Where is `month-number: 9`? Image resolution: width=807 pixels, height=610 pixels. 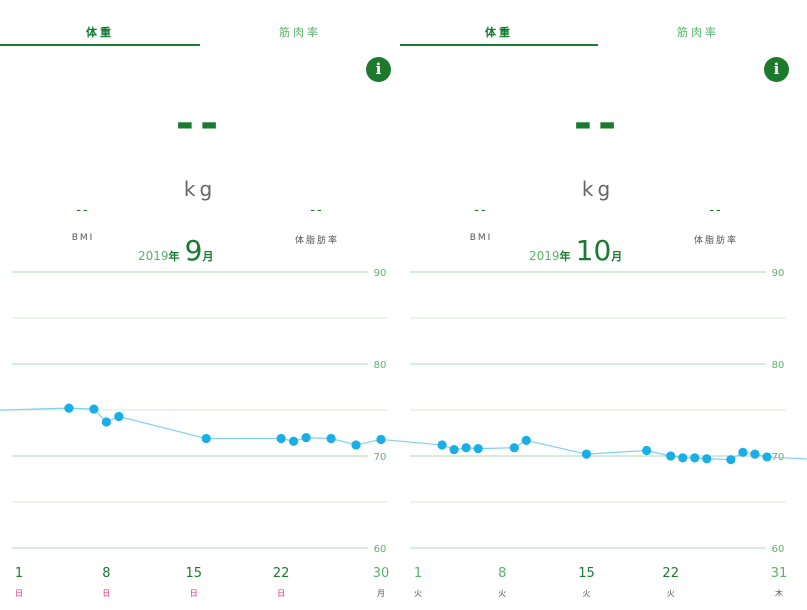 month-number: 9 is located at coordinates (193, 250).